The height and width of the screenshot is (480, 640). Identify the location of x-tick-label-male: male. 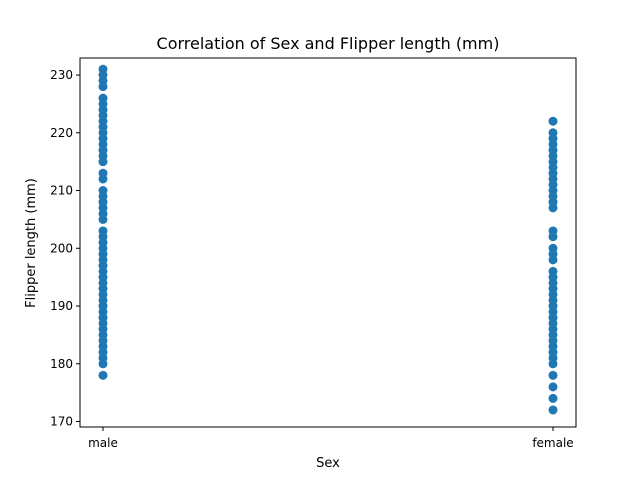
(103, 443).